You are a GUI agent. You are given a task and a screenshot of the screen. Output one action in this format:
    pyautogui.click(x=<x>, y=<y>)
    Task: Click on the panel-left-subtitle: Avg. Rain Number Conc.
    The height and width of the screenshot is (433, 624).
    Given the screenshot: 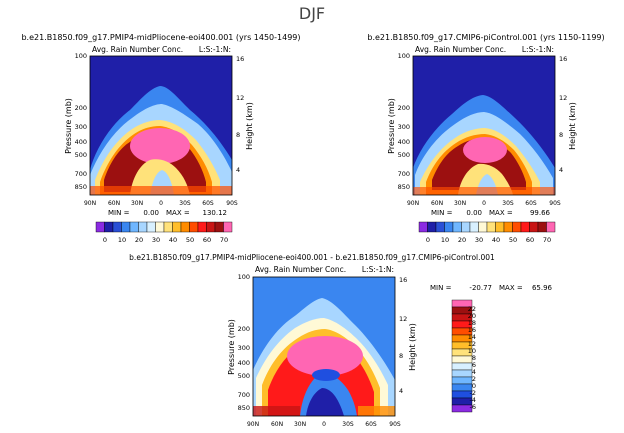 What is the action you would take?
    pyautogui.click(x=137, y=49)
    